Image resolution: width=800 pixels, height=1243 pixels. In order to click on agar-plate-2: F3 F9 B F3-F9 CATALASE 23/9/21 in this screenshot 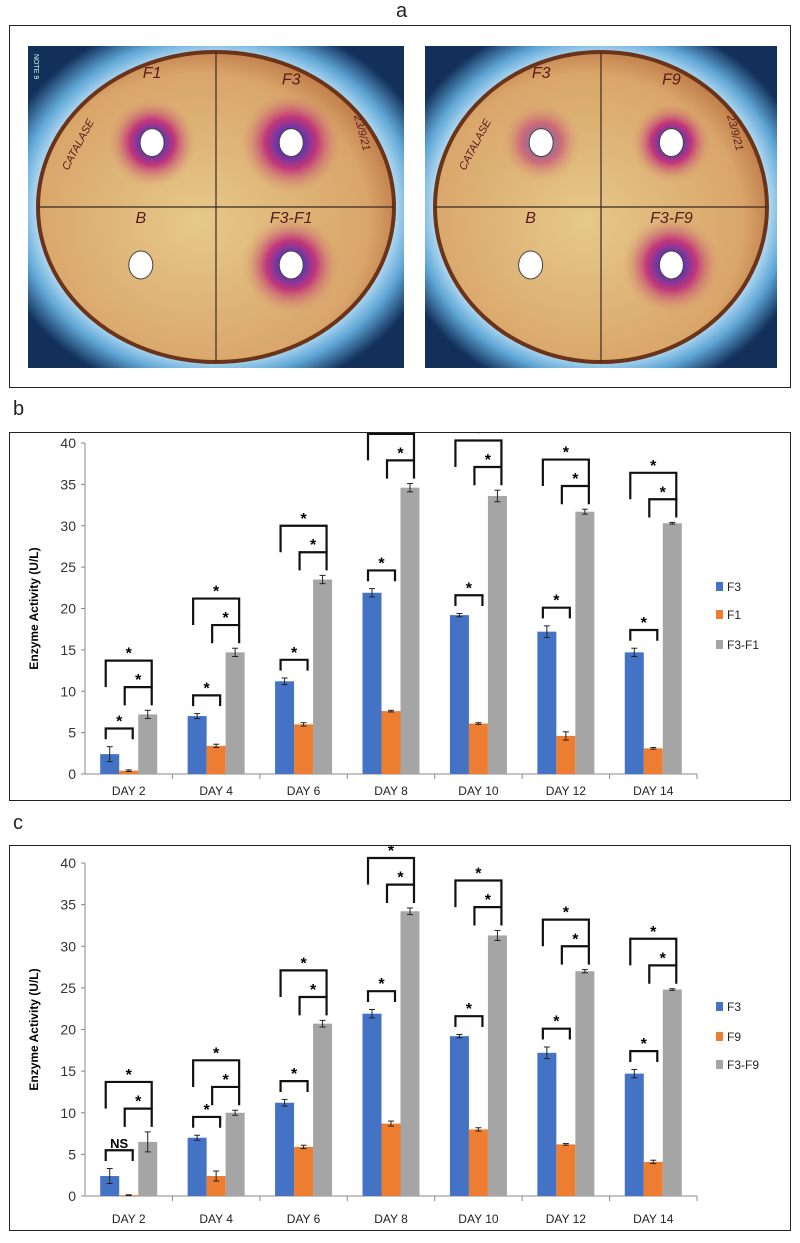, I will do `click(601, 207)`.